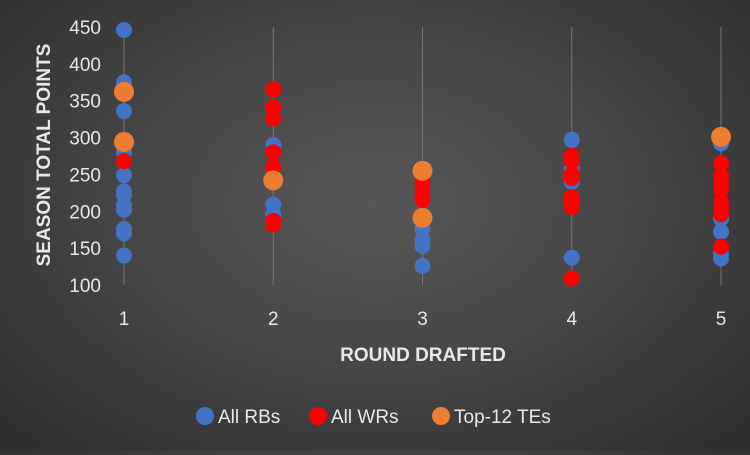 This screenshot has height=455, width=750. Describe the element at coordinates (571, 319) in the screenshot. I see `x-tick-label: 4` at that location.